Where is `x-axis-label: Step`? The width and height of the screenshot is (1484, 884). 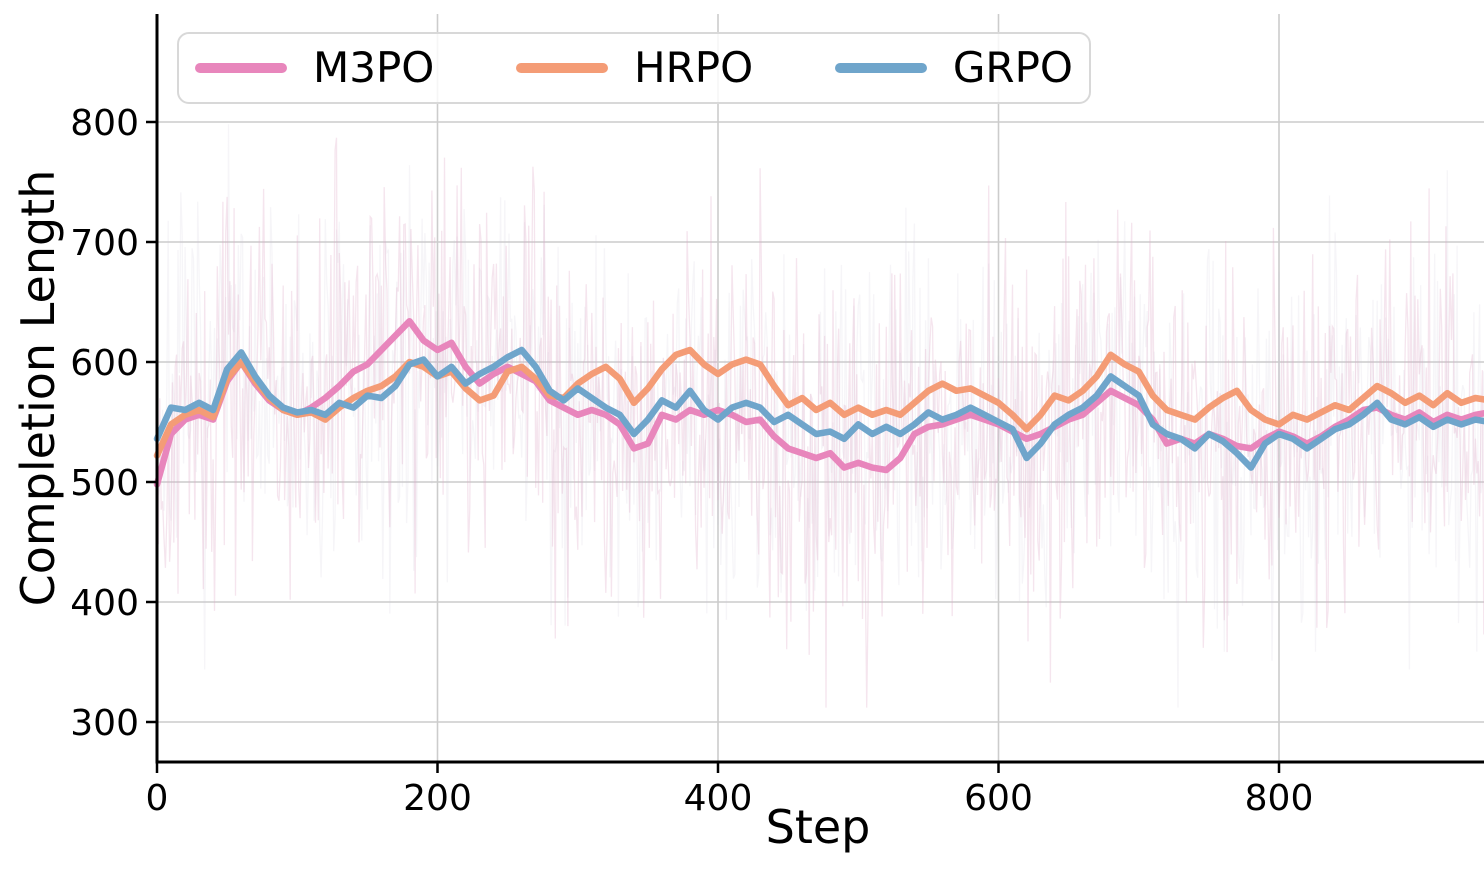 x-axis-label: Step is located at coordinates (818, 827).